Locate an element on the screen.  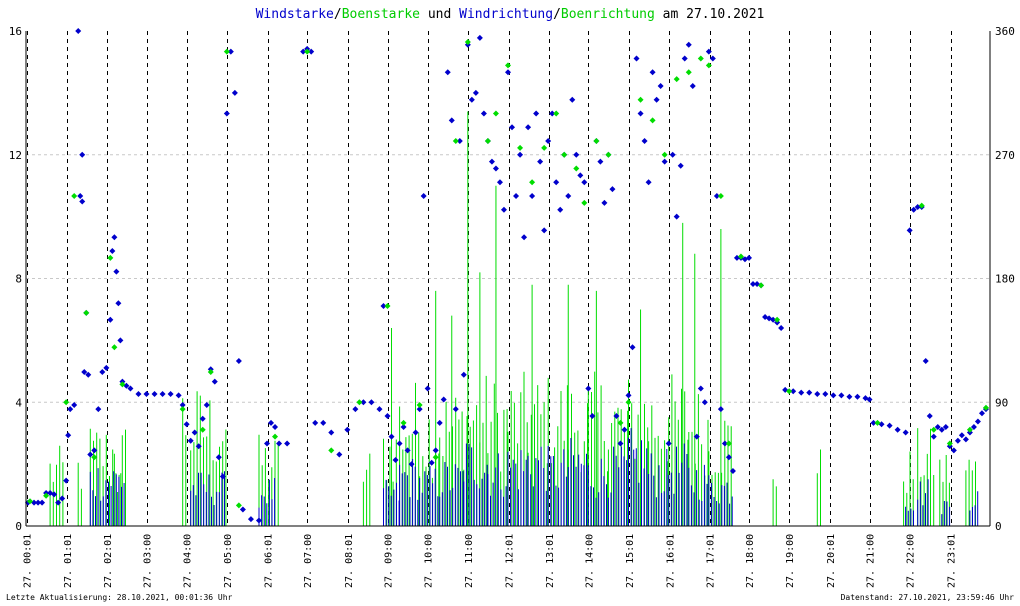
y-right-tick-label: 180 is located at coordinates (1005, 279).